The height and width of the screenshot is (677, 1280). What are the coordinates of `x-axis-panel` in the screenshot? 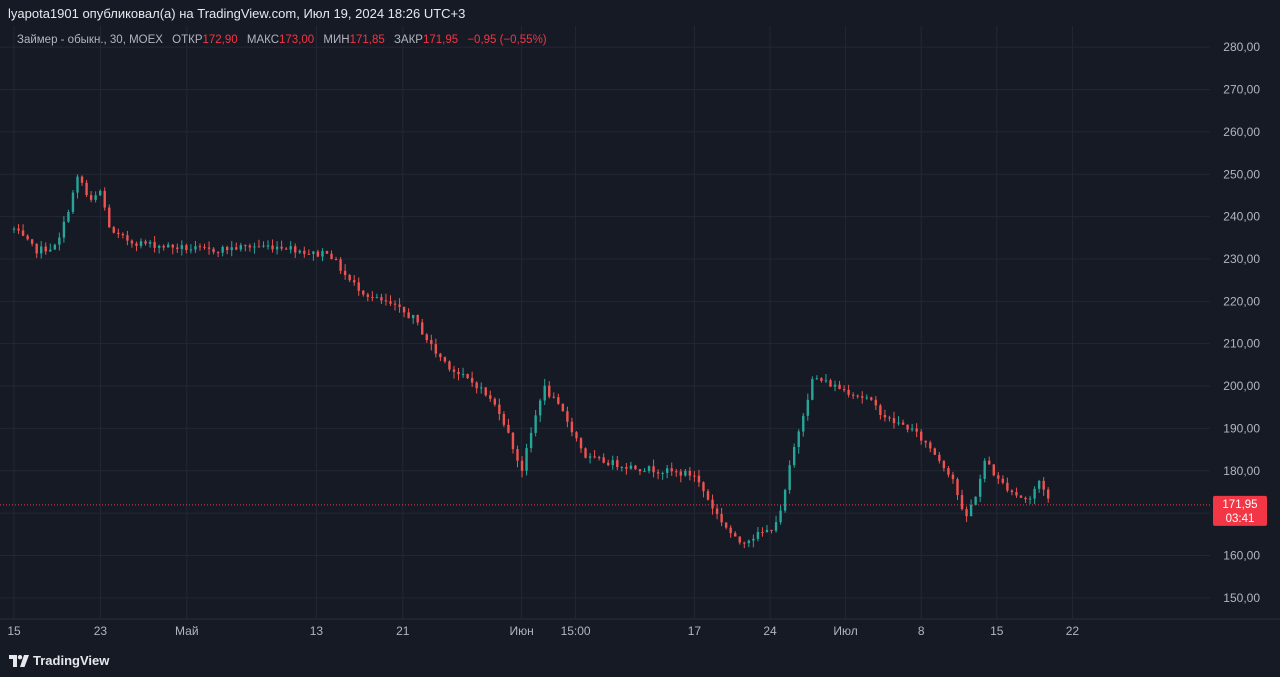 It's located at (640, 631).